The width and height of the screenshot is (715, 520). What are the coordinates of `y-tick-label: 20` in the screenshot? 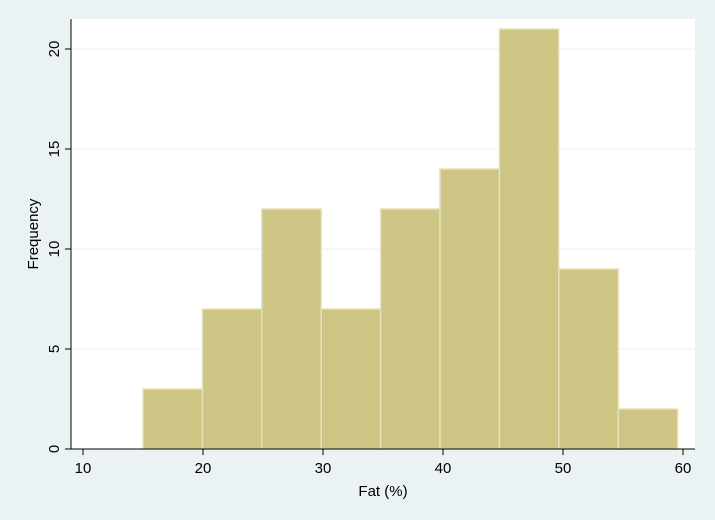 It's located at (54, 49).